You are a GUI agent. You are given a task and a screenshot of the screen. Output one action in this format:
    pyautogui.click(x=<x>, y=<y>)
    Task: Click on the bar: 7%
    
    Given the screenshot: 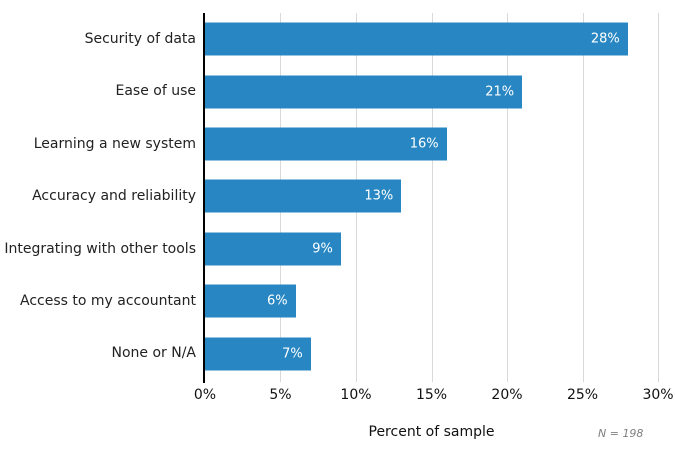 What is the action you would take?
    pyautogui.click(x=258, y=354)
    